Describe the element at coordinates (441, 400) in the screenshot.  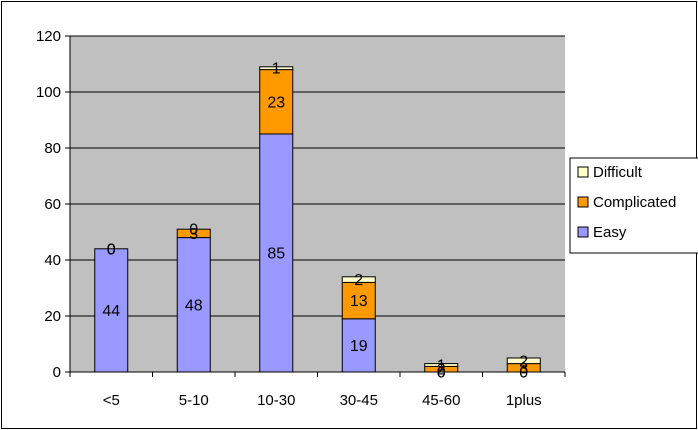
I see `x-tick-label: 45-60` at that location.